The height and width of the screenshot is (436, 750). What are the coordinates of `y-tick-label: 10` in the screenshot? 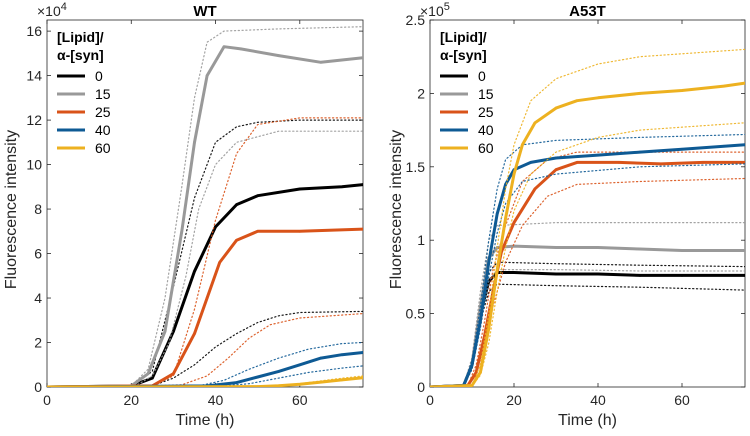 It's located at (34, 165).